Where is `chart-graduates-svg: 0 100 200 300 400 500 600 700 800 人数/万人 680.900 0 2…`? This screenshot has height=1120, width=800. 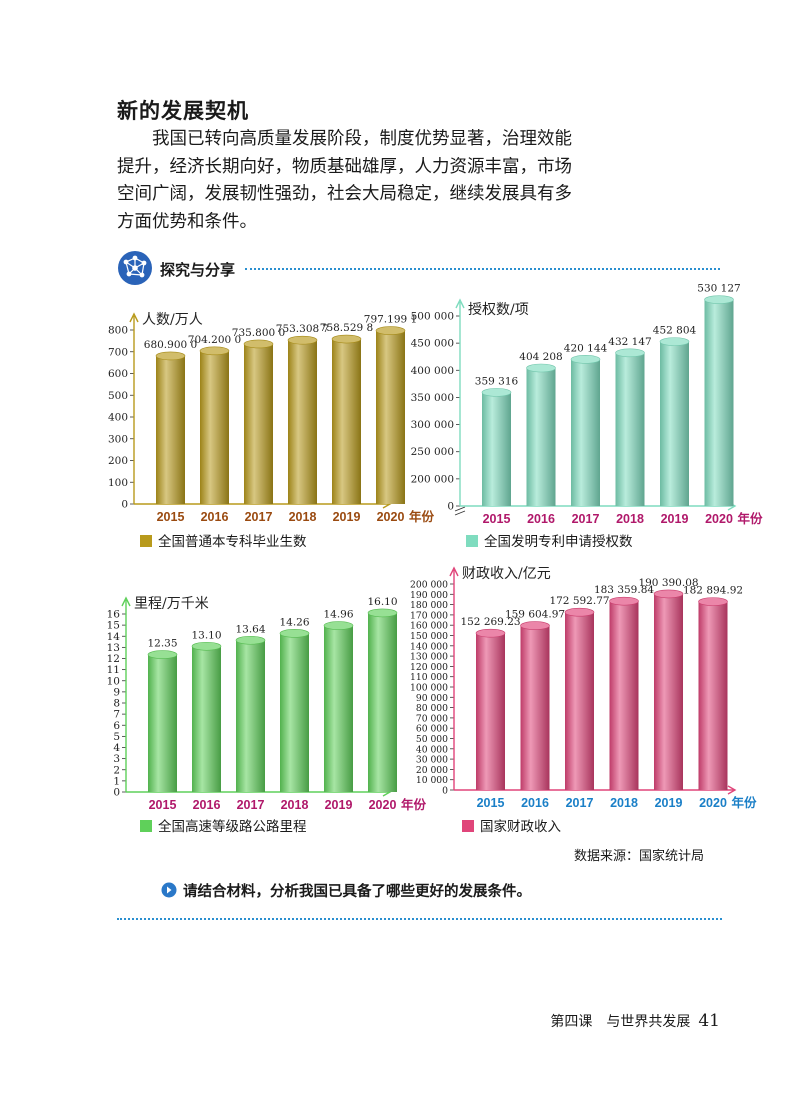
chart-graduates-svg: 0 100 200 300 400 500 600 700 800 人数/万人 680.900 0 2… is located at coordinates (271, 418).